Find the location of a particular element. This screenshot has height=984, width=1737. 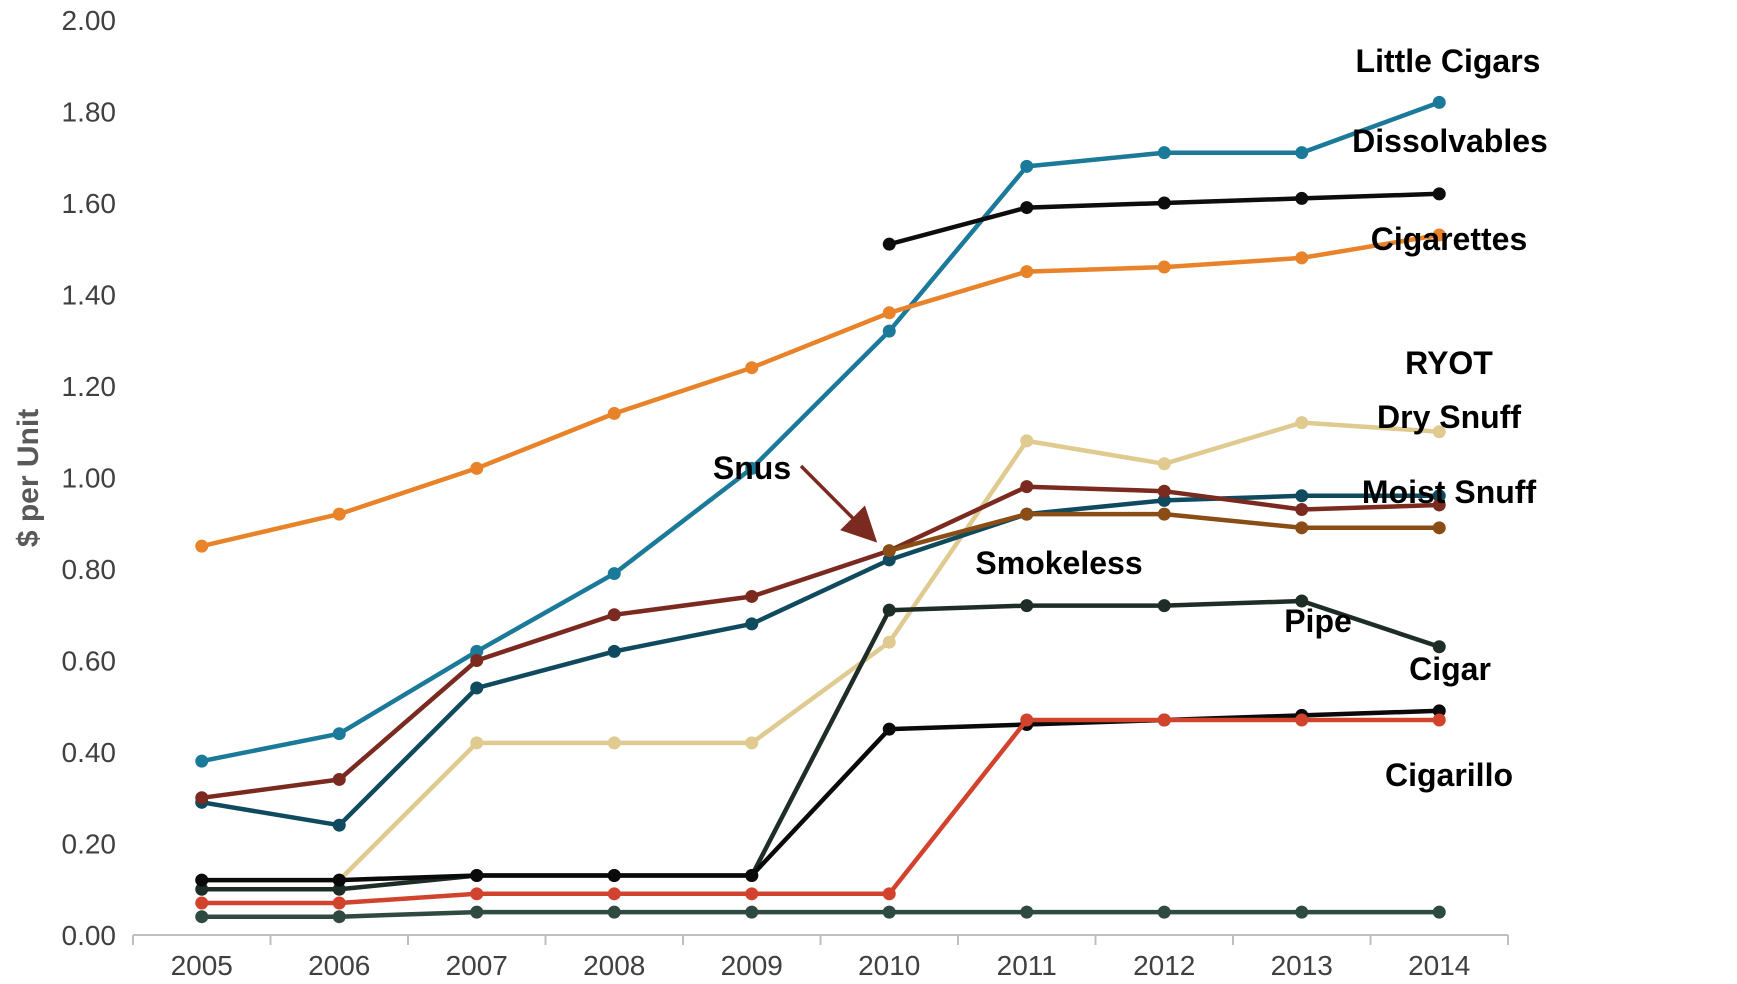

x-tick-label: 2013 is located at coordinates (1302, 965).